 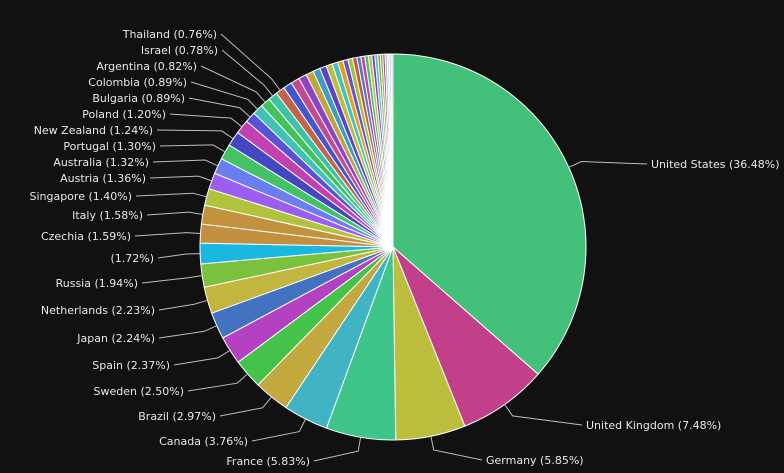 What do you see at coordinates (103, 178) in the screenshot?
I see `slice-label: Austria (1.36%)` at bounding box center [103, 178].